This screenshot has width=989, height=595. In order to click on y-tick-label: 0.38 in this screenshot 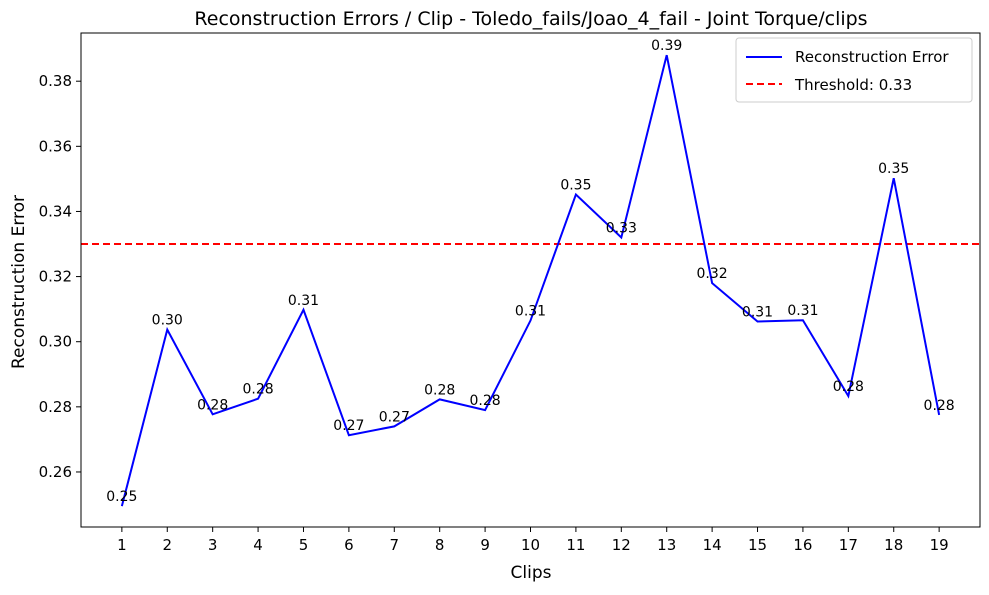, I will do `click(55, 81)`.